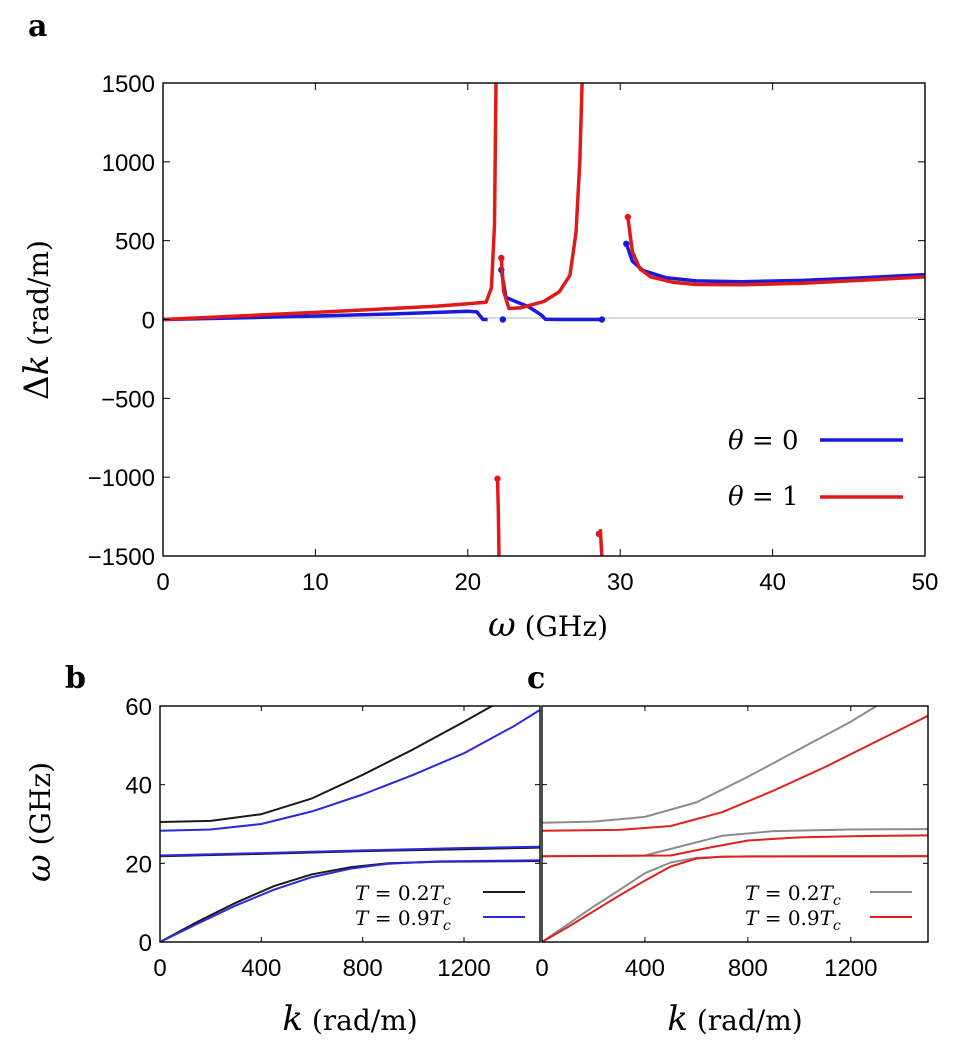 This screenshot has height=1045, width=958. Describe the element at coordinates (138, 864) in the screenshot. I see `y-tick-label-b-1: 20` at that location.